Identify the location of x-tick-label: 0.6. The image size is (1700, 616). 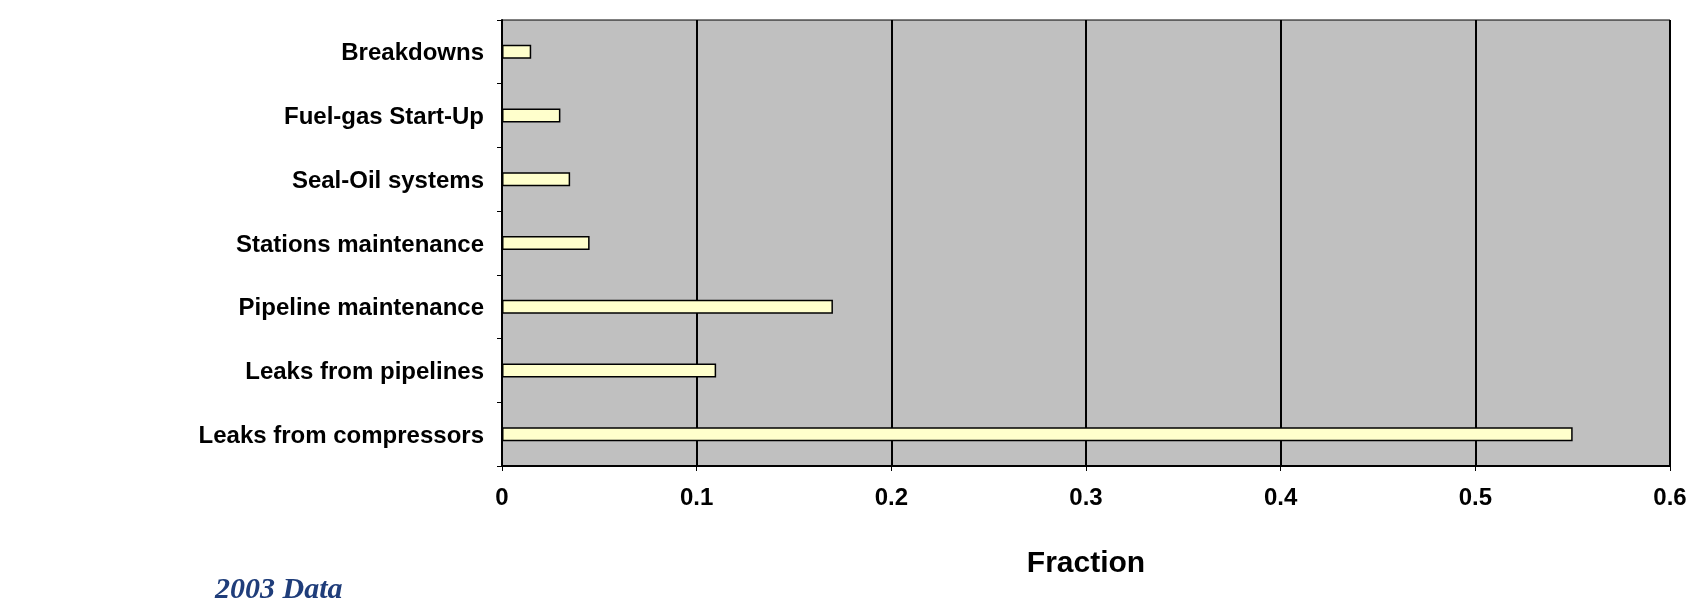
(1670, 496).